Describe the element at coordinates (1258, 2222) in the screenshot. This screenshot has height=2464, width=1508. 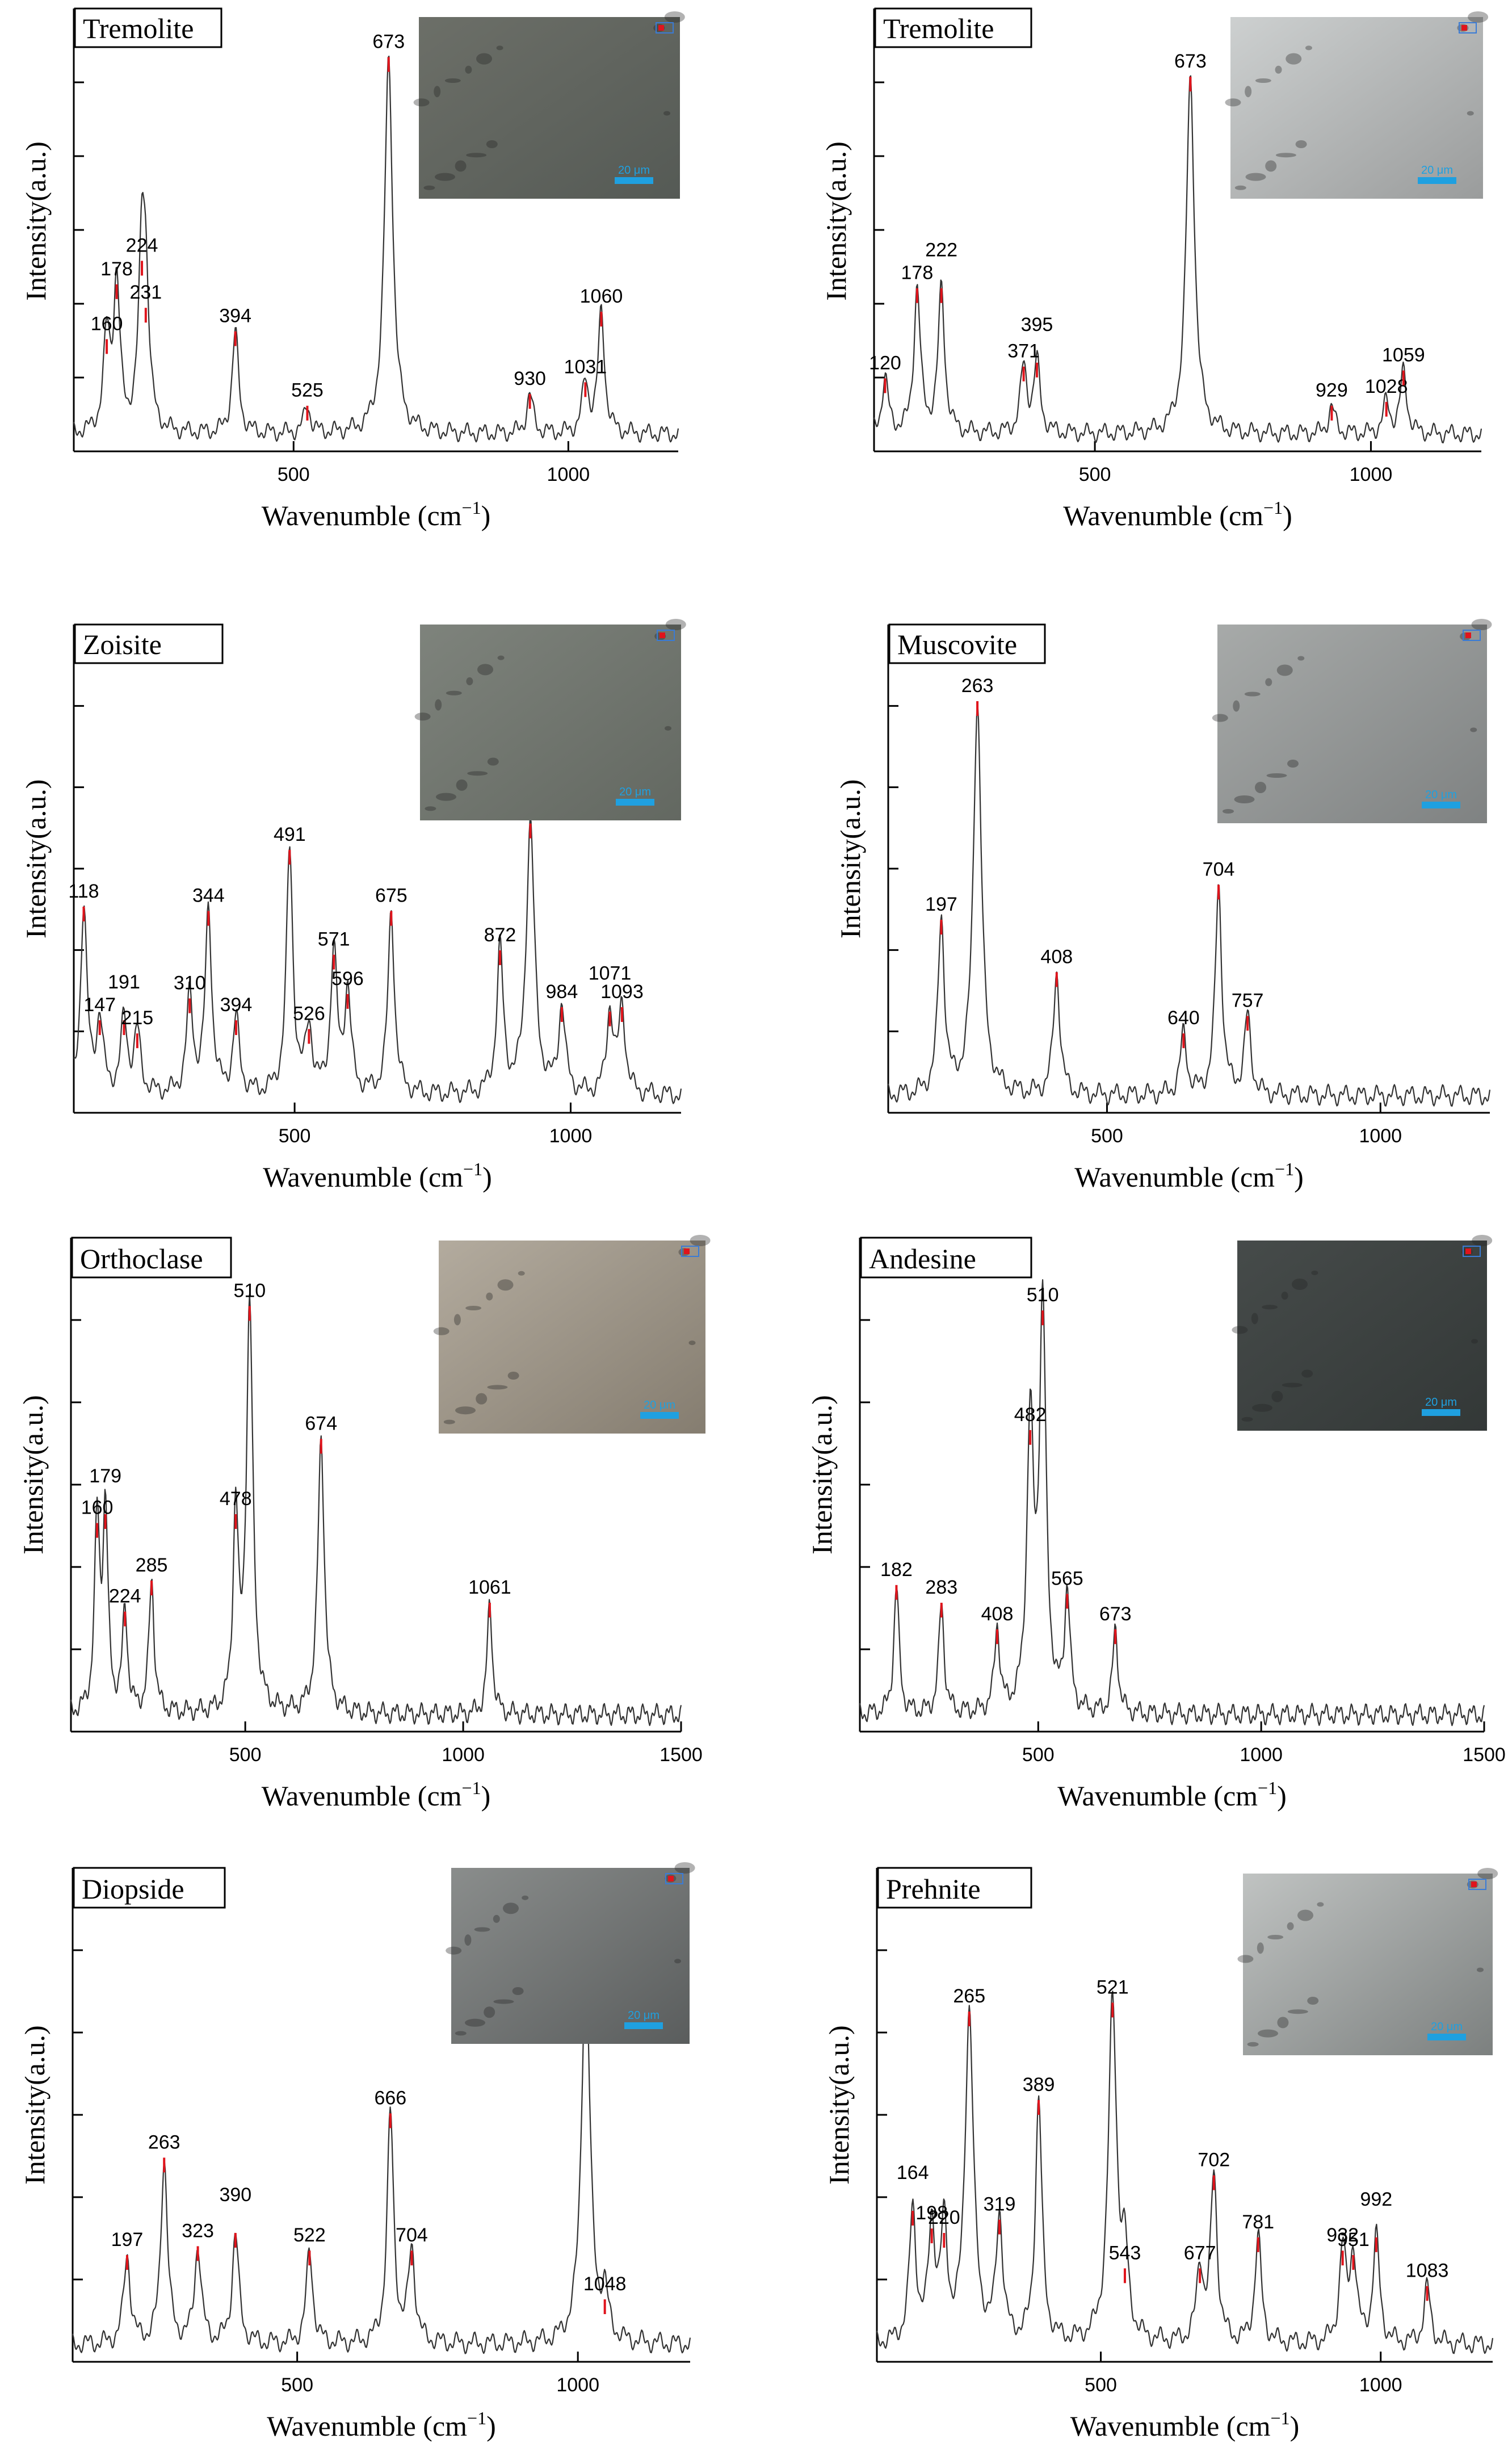
I see `peak-label: 781` at that location.